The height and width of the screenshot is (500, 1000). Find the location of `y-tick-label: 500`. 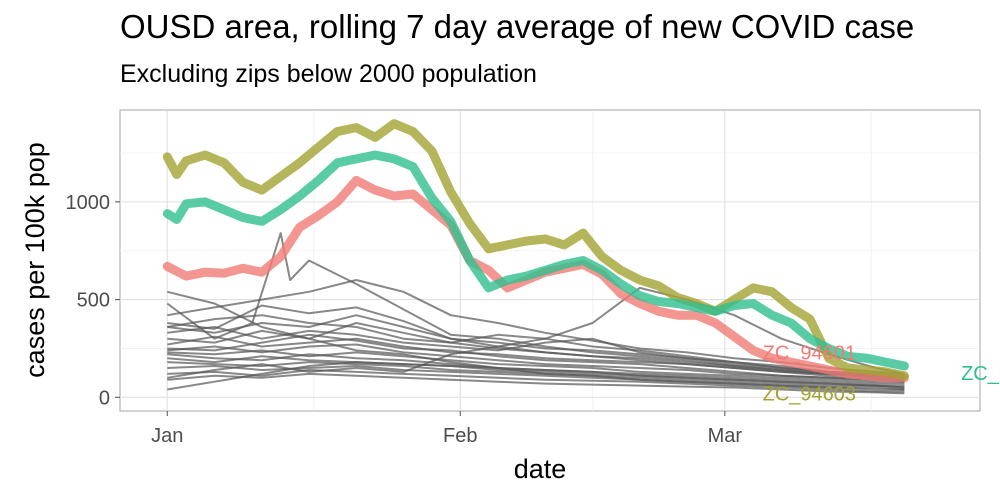

y-tick-label: 500 is located at coordinates (93, 301).